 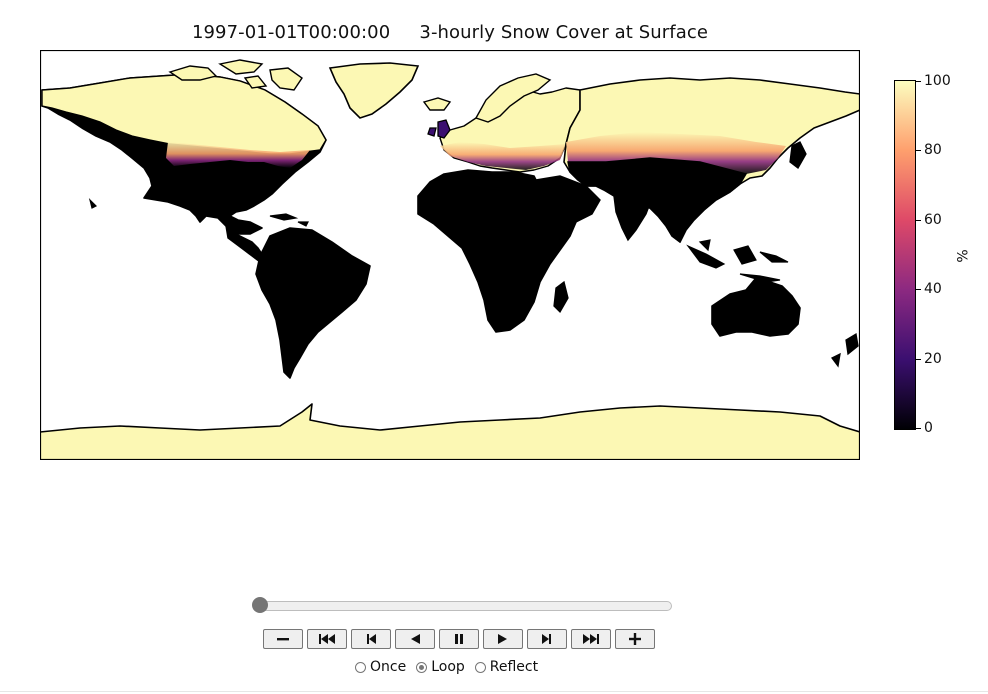 I want to click on greenland, so click(x=374, y=90).